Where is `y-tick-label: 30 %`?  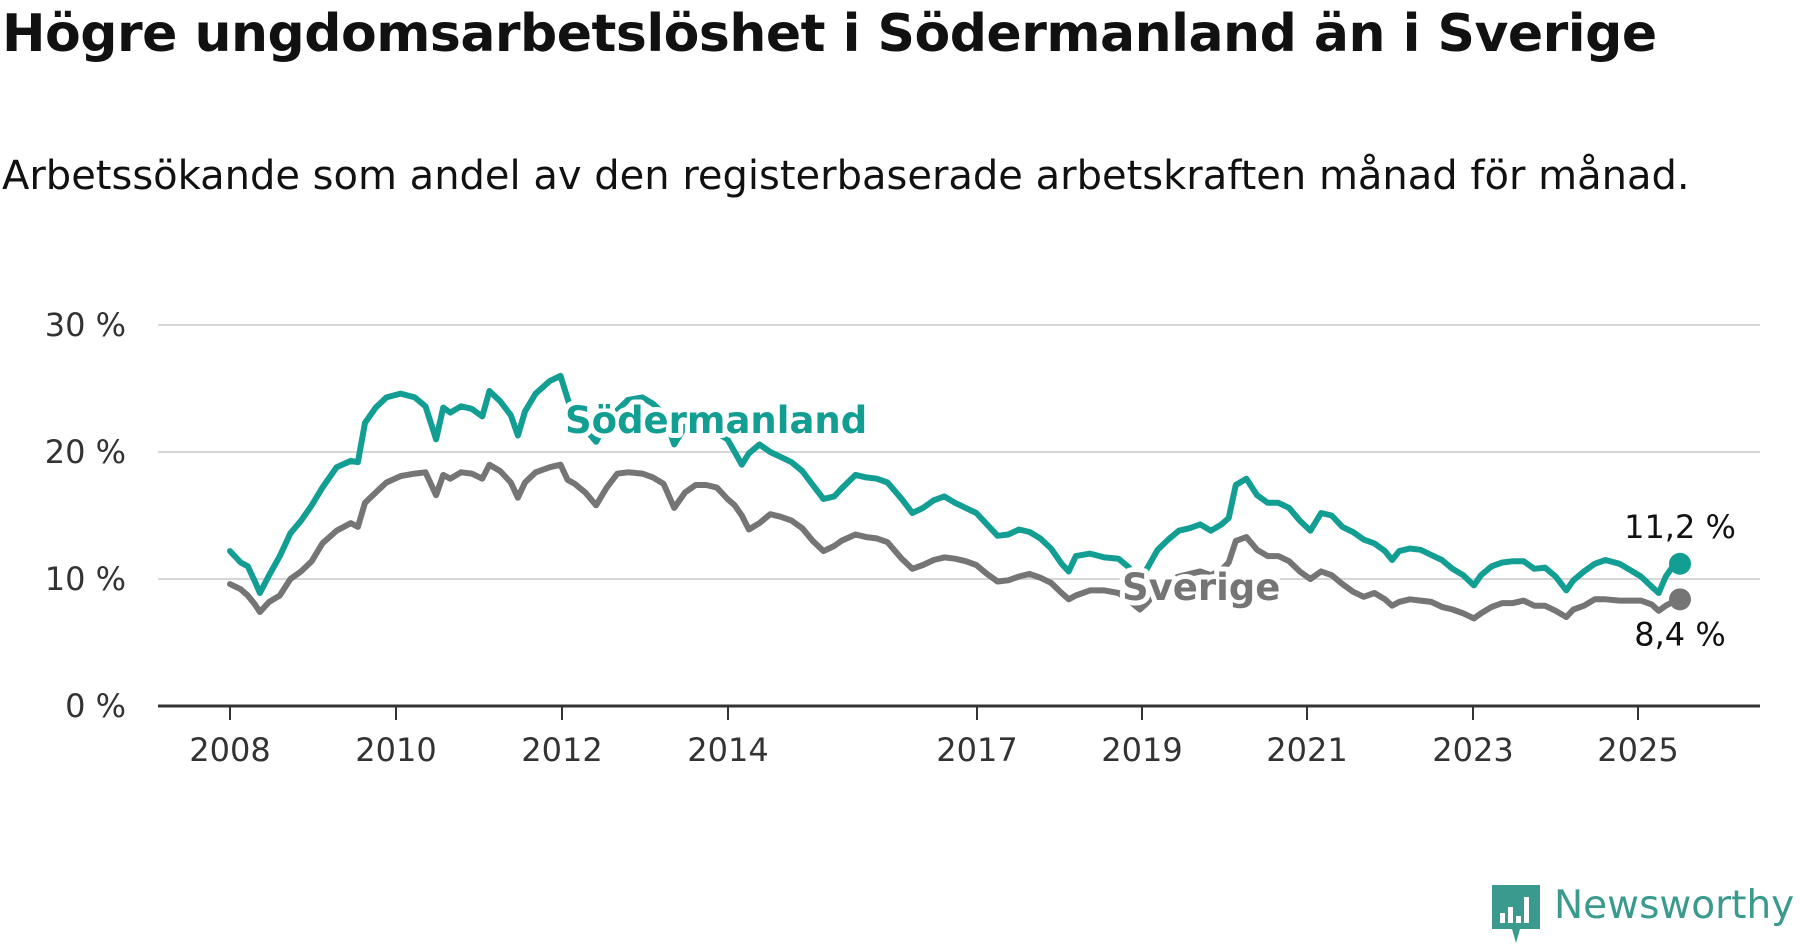
y-tick-label: 30 % is located at coordinates (85, 325).